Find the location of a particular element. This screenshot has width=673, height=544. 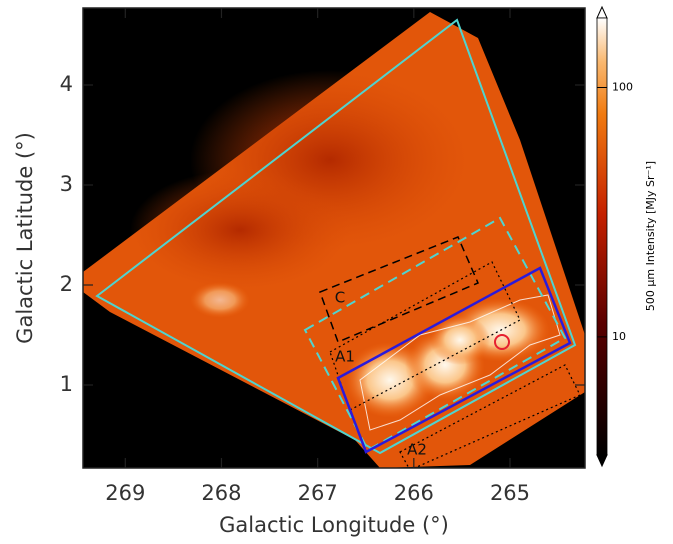

region-label: A1 is located at coordinates (345, 357).